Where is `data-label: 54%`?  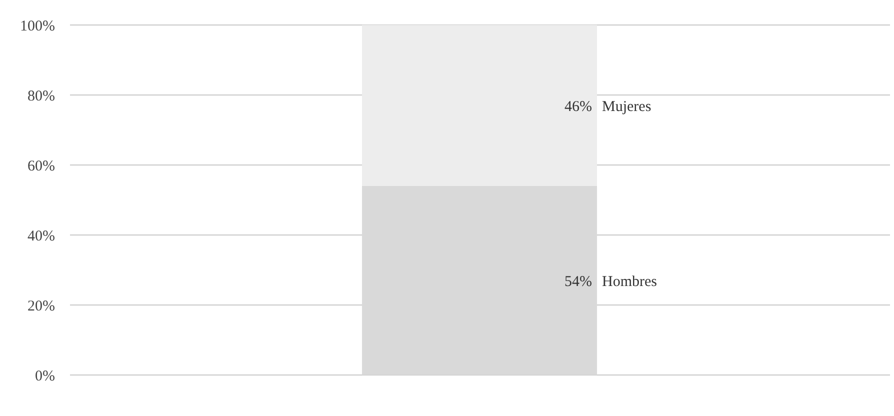 data-label: 54% is located at coordinates (578, 282).